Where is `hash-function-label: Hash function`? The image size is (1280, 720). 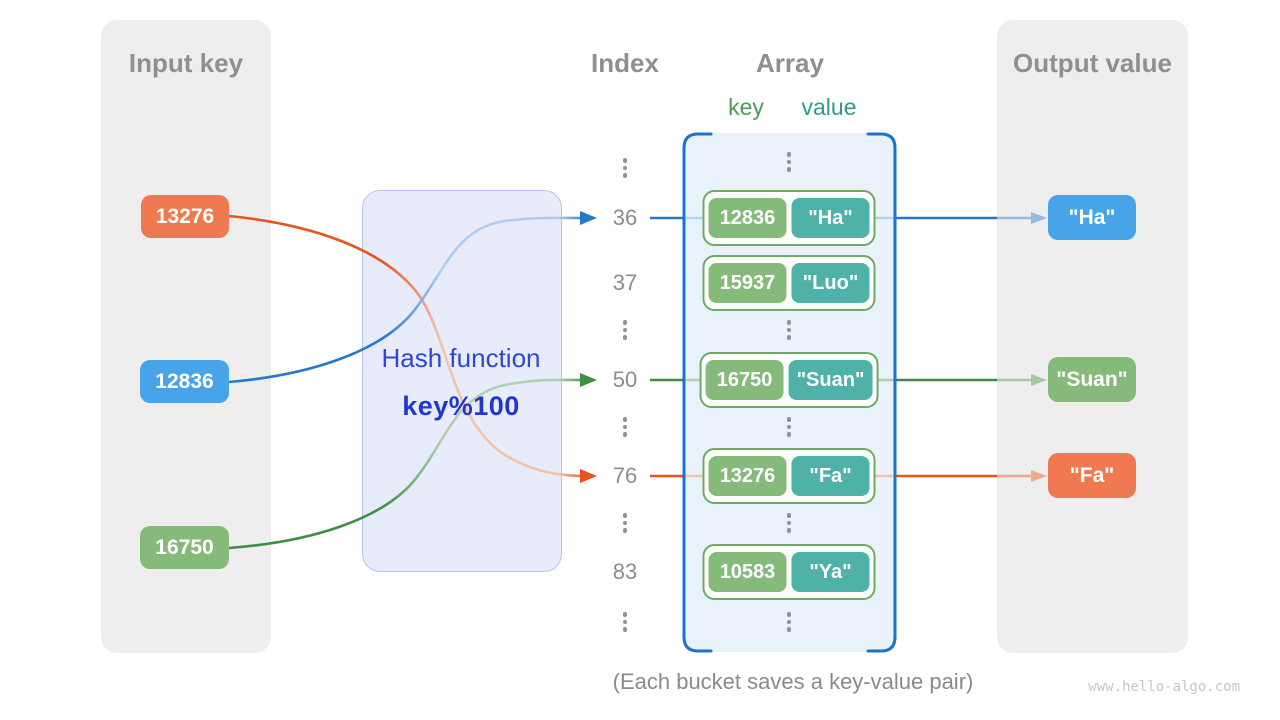
hash-function-label: Hash function is located at coordinates (461, 358).